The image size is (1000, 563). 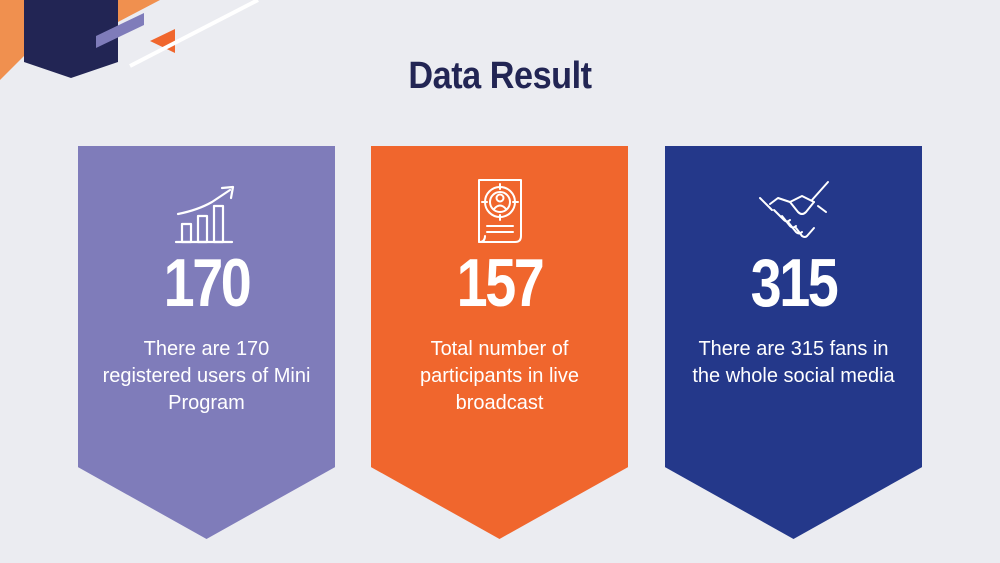 I want to click on page-title: Data Result, so click(x=500, y=76).